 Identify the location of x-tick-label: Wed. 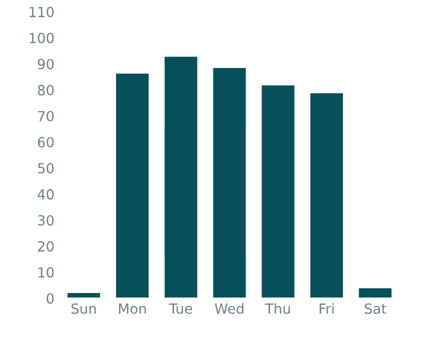
(229, 308).